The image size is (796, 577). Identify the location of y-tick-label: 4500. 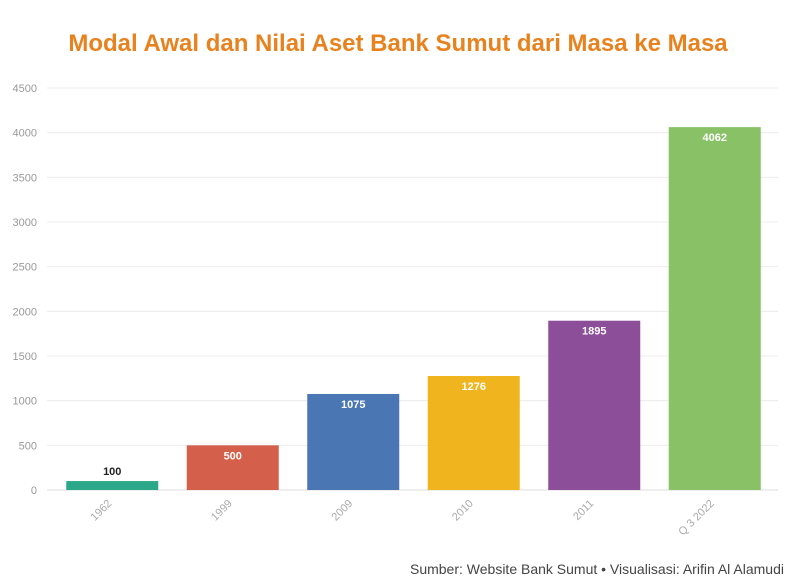
(25, 89).